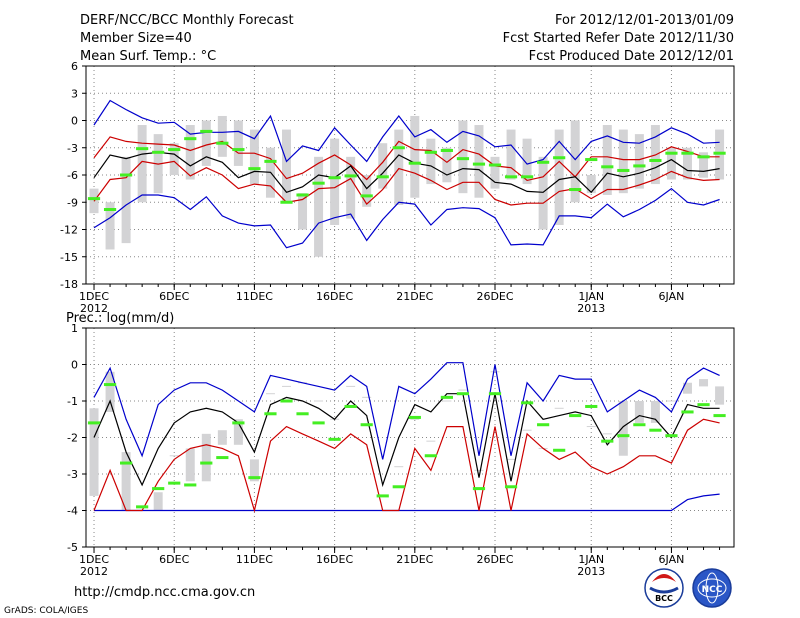 This screenshot has width=800, height=618. What do you see at coordinates (74, 365) in the screenshot?
I see `prec-ytick-label: 0` at bounding box center [74, 365].